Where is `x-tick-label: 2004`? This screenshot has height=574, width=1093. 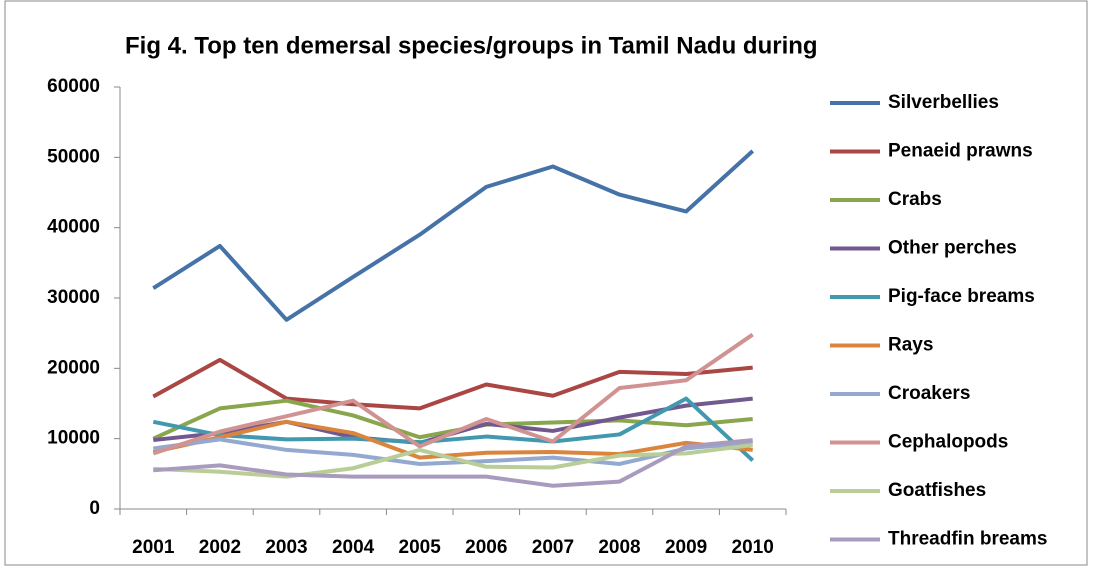 x-tick-label: 2004 is located at coordinates (353, 547).